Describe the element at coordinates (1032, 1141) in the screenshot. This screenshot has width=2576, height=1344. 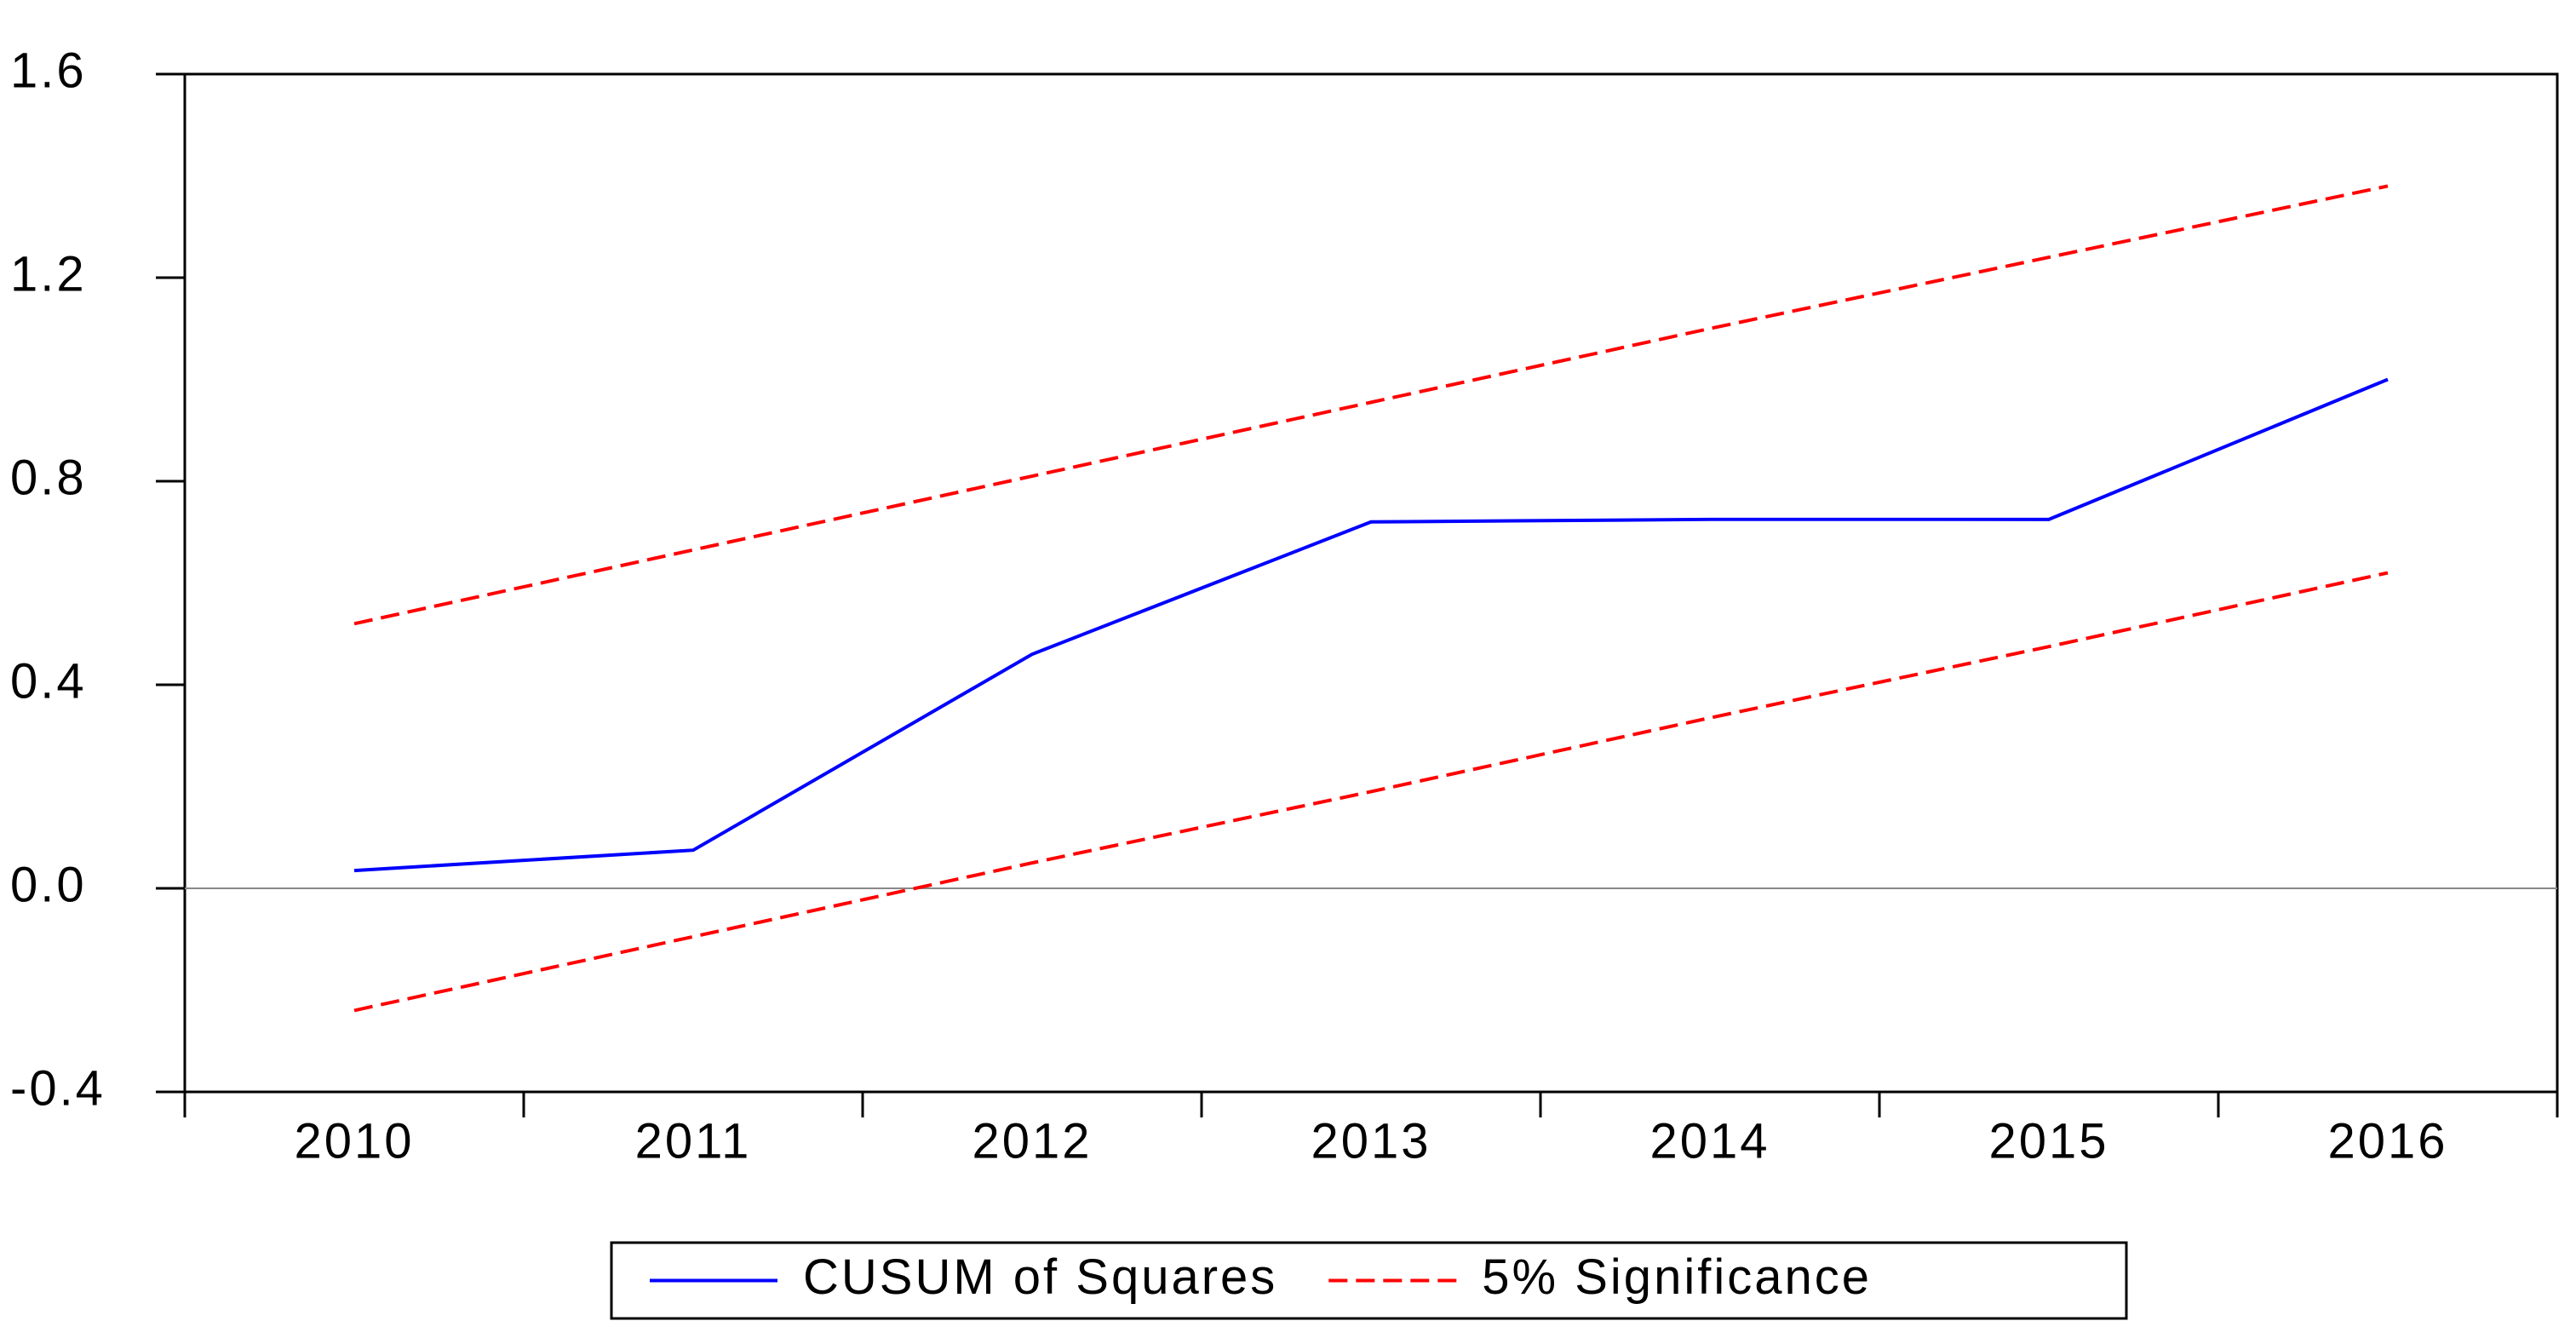
I see `x-tick-label: 2012` at that location.